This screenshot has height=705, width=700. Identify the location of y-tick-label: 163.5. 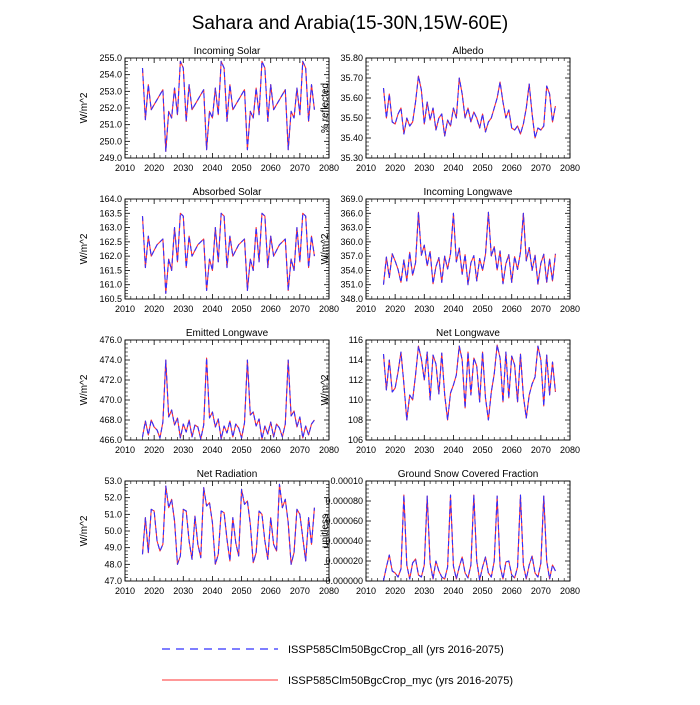
(110, 213).